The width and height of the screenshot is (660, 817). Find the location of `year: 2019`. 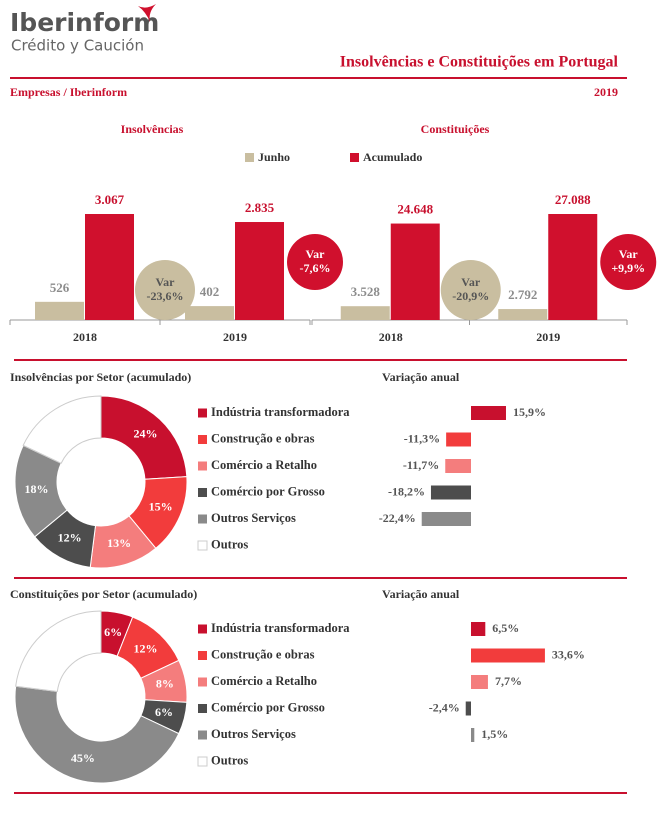

year: 2019 is located at coordinates (606, 92).